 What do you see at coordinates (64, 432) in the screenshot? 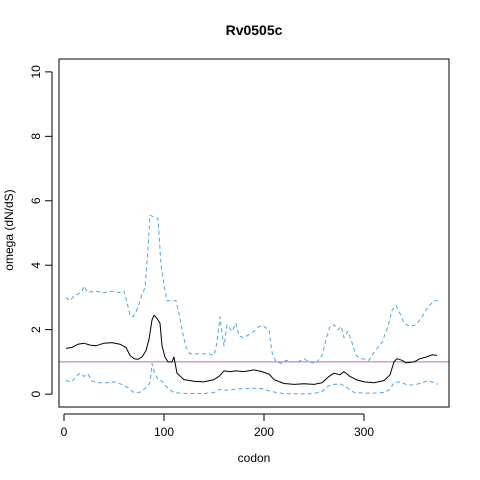
I see `x-tick-label: 0` at bounding box center [64, 432].